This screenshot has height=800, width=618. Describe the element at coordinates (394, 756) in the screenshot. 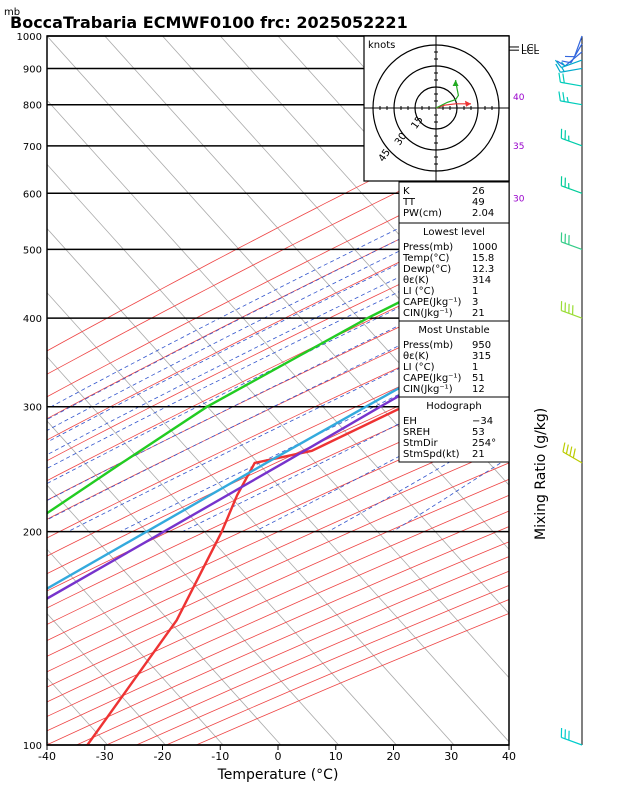

I see `temperature-tick-label: 20` at that location.